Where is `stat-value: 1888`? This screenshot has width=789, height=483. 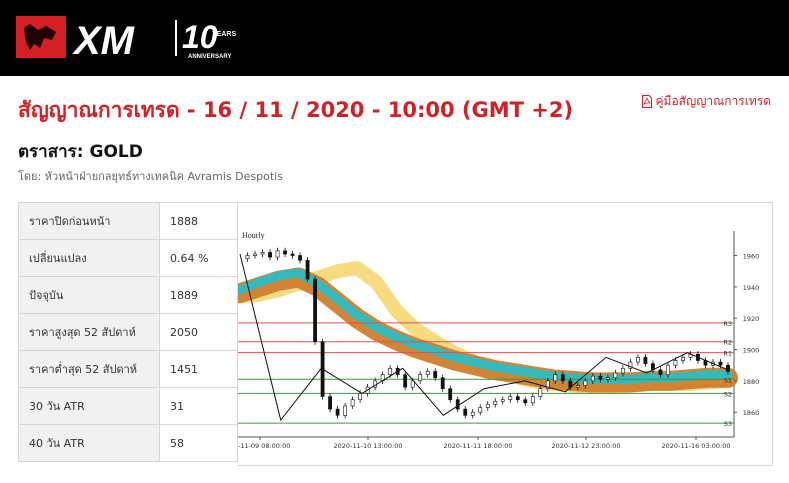 stat-value: 1888 is located at coordinates (198, 221).